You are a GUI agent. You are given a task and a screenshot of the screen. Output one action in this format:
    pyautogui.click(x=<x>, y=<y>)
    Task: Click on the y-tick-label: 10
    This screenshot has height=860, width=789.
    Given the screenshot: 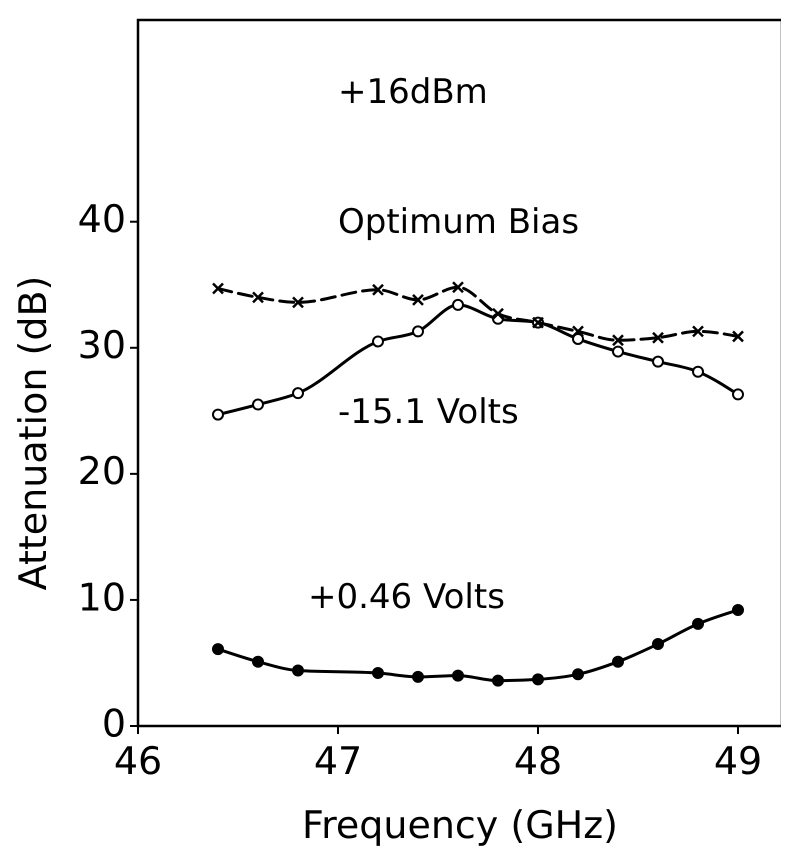 What is the action you would take?
    pyautogui.click(x=102, y=597)
    